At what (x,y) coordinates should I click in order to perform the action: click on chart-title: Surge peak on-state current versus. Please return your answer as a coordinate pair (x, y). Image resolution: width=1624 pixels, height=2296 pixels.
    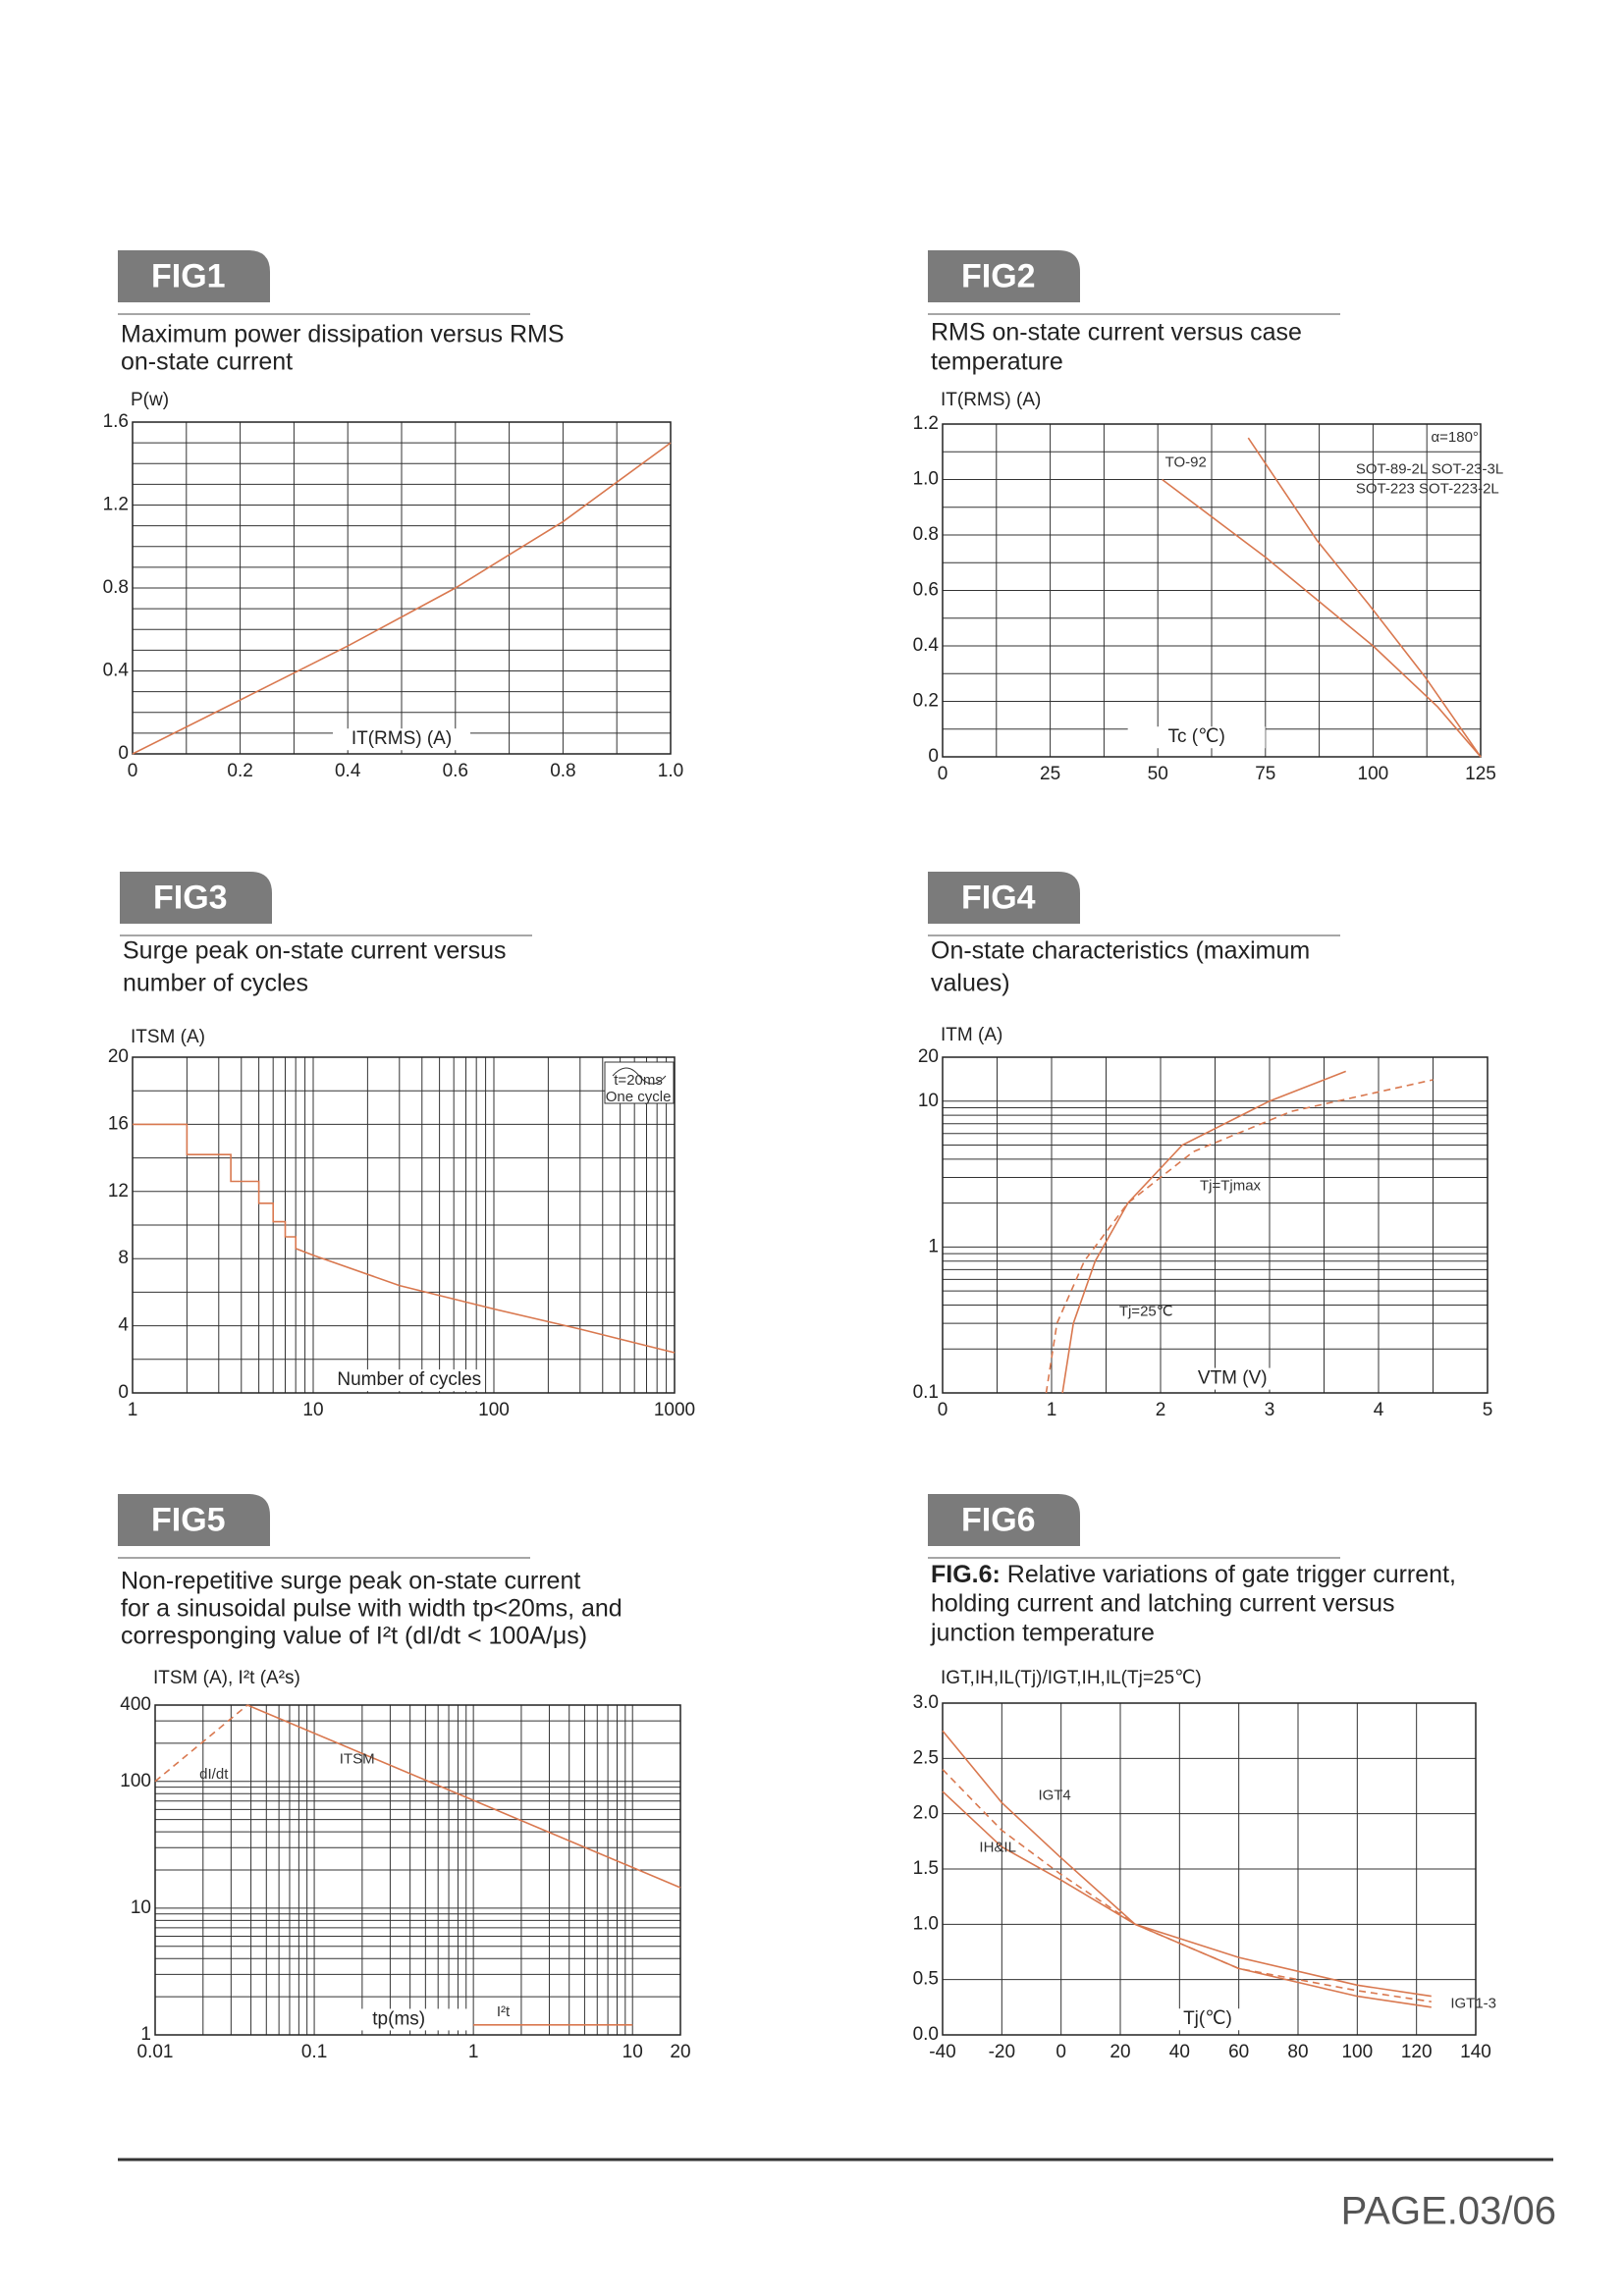
    Looking at the image, I should click on (314, 951).